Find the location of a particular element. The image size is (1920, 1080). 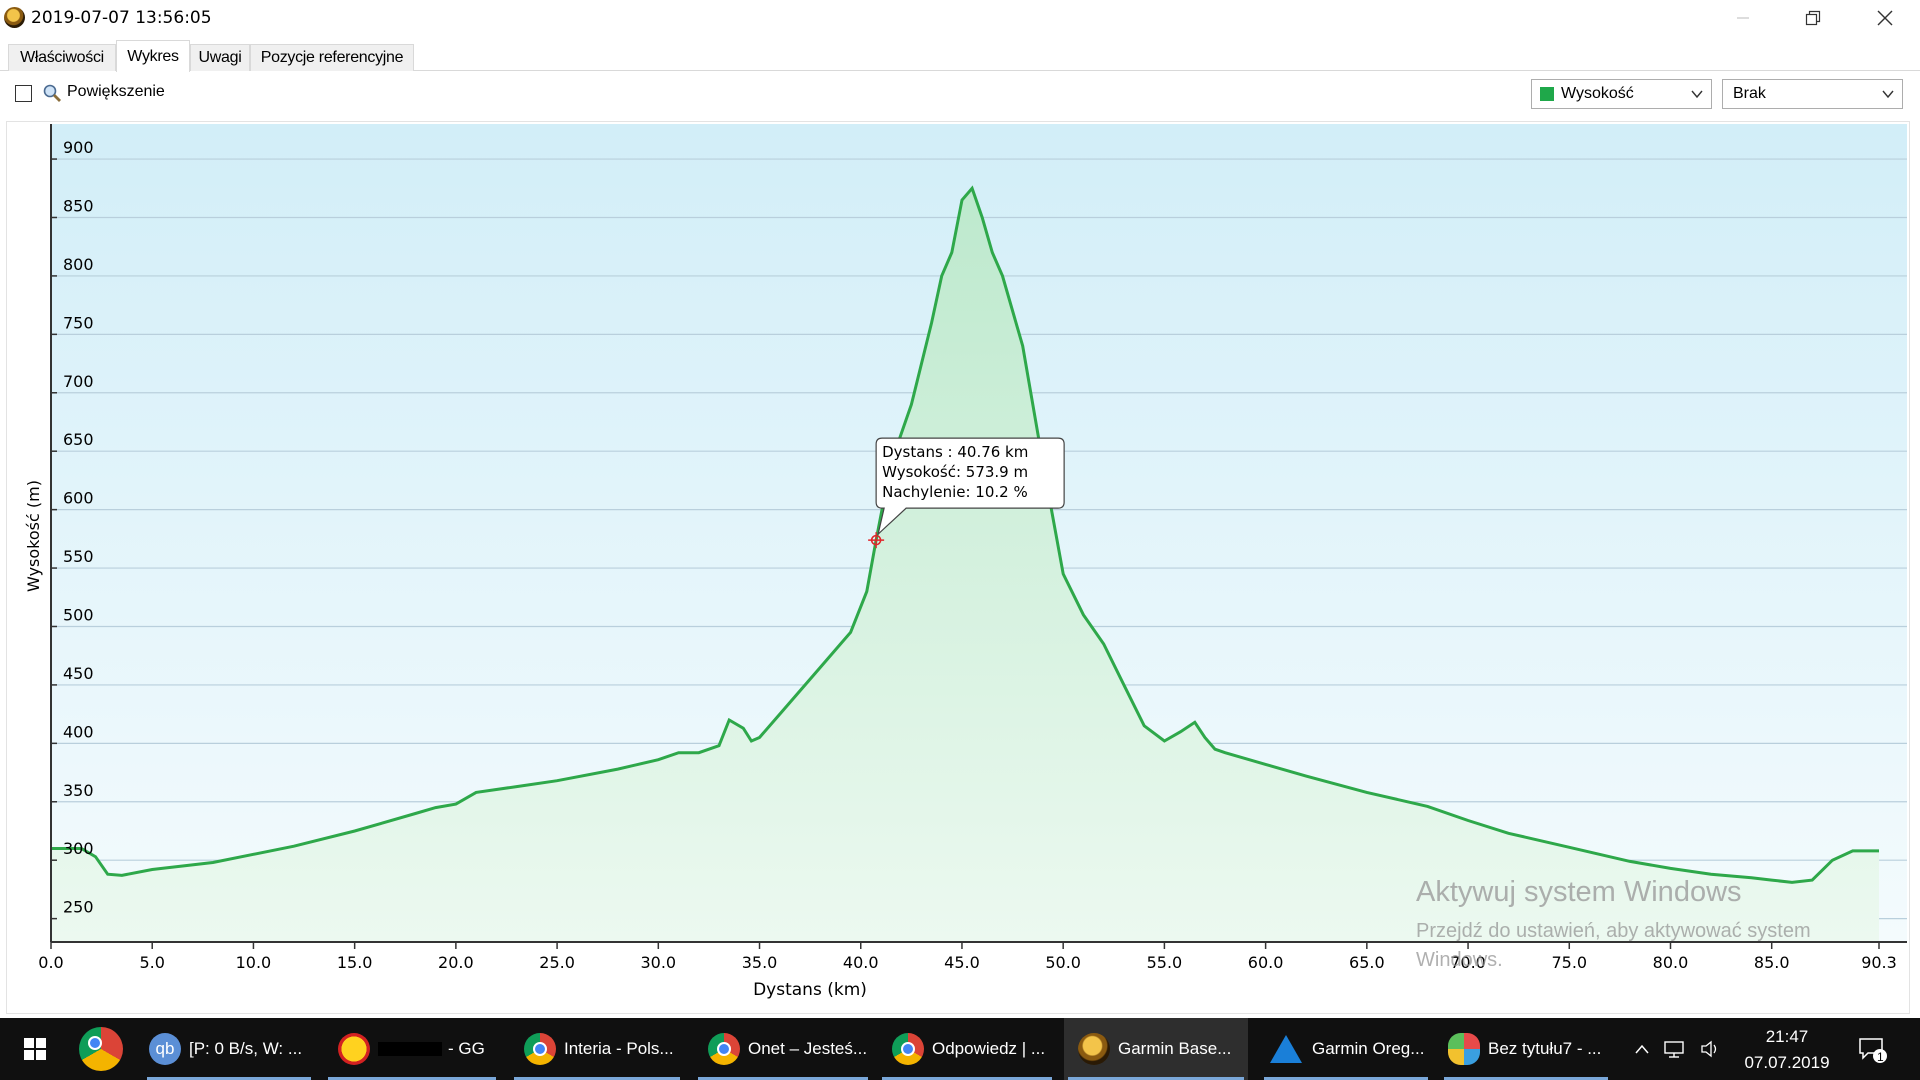

taskbar-chrome-pinned is located at coordinates (101, 1049).